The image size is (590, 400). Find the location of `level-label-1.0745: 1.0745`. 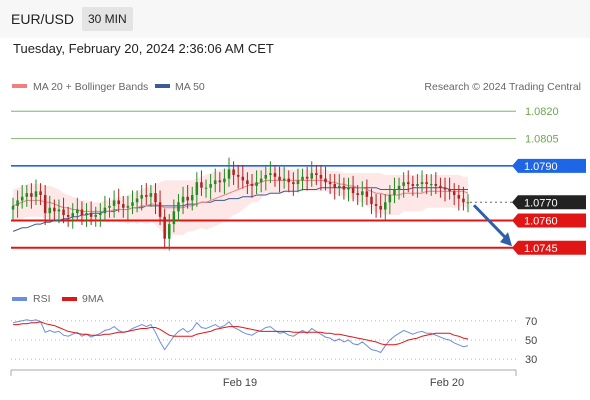

level-label-1.0745: 1.0745 is located at coordinates (541, 249).